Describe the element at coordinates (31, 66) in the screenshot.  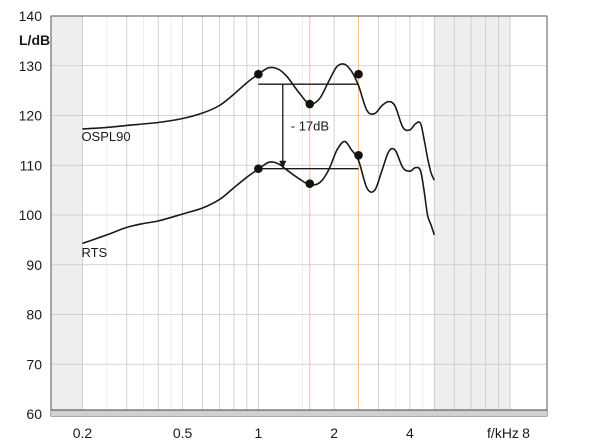
I see `y-tick-label: 130` at that location.